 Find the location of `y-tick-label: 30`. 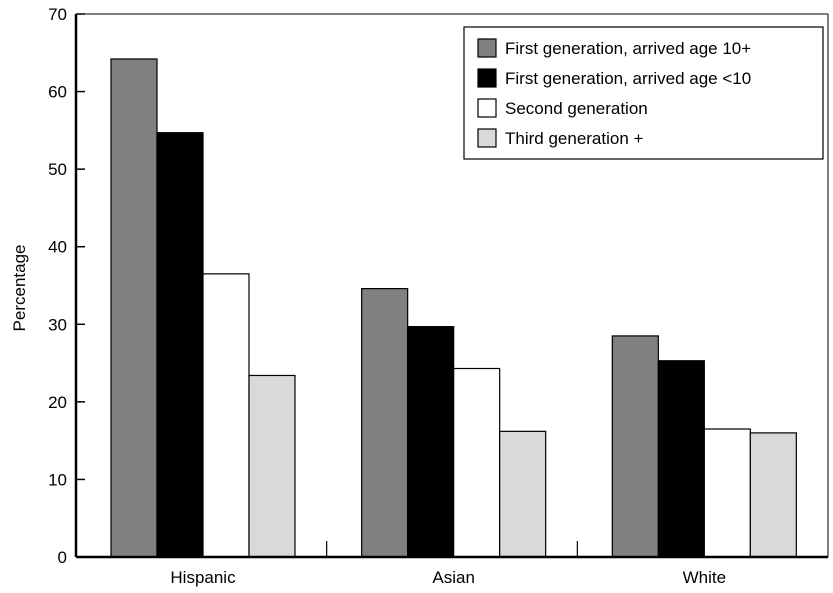

y-tick-label: 30 is located at coordinates (57, 324).